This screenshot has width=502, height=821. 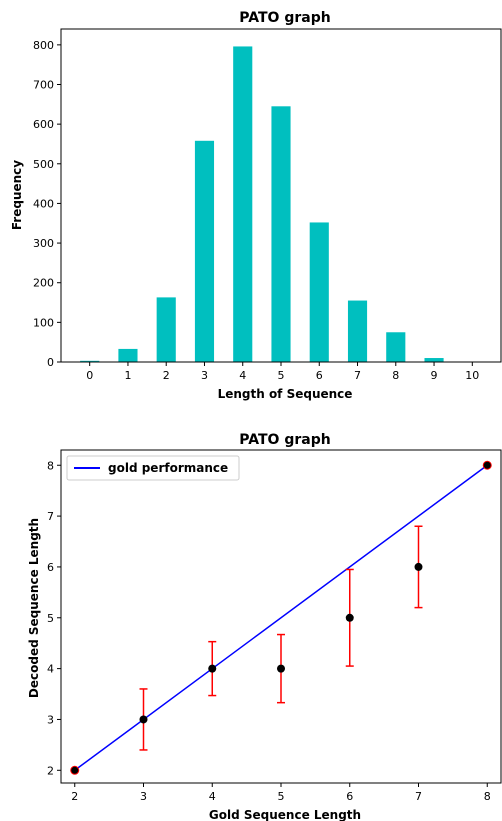 I want to click on y-tick-label: 800, so click(x=43, y=45).